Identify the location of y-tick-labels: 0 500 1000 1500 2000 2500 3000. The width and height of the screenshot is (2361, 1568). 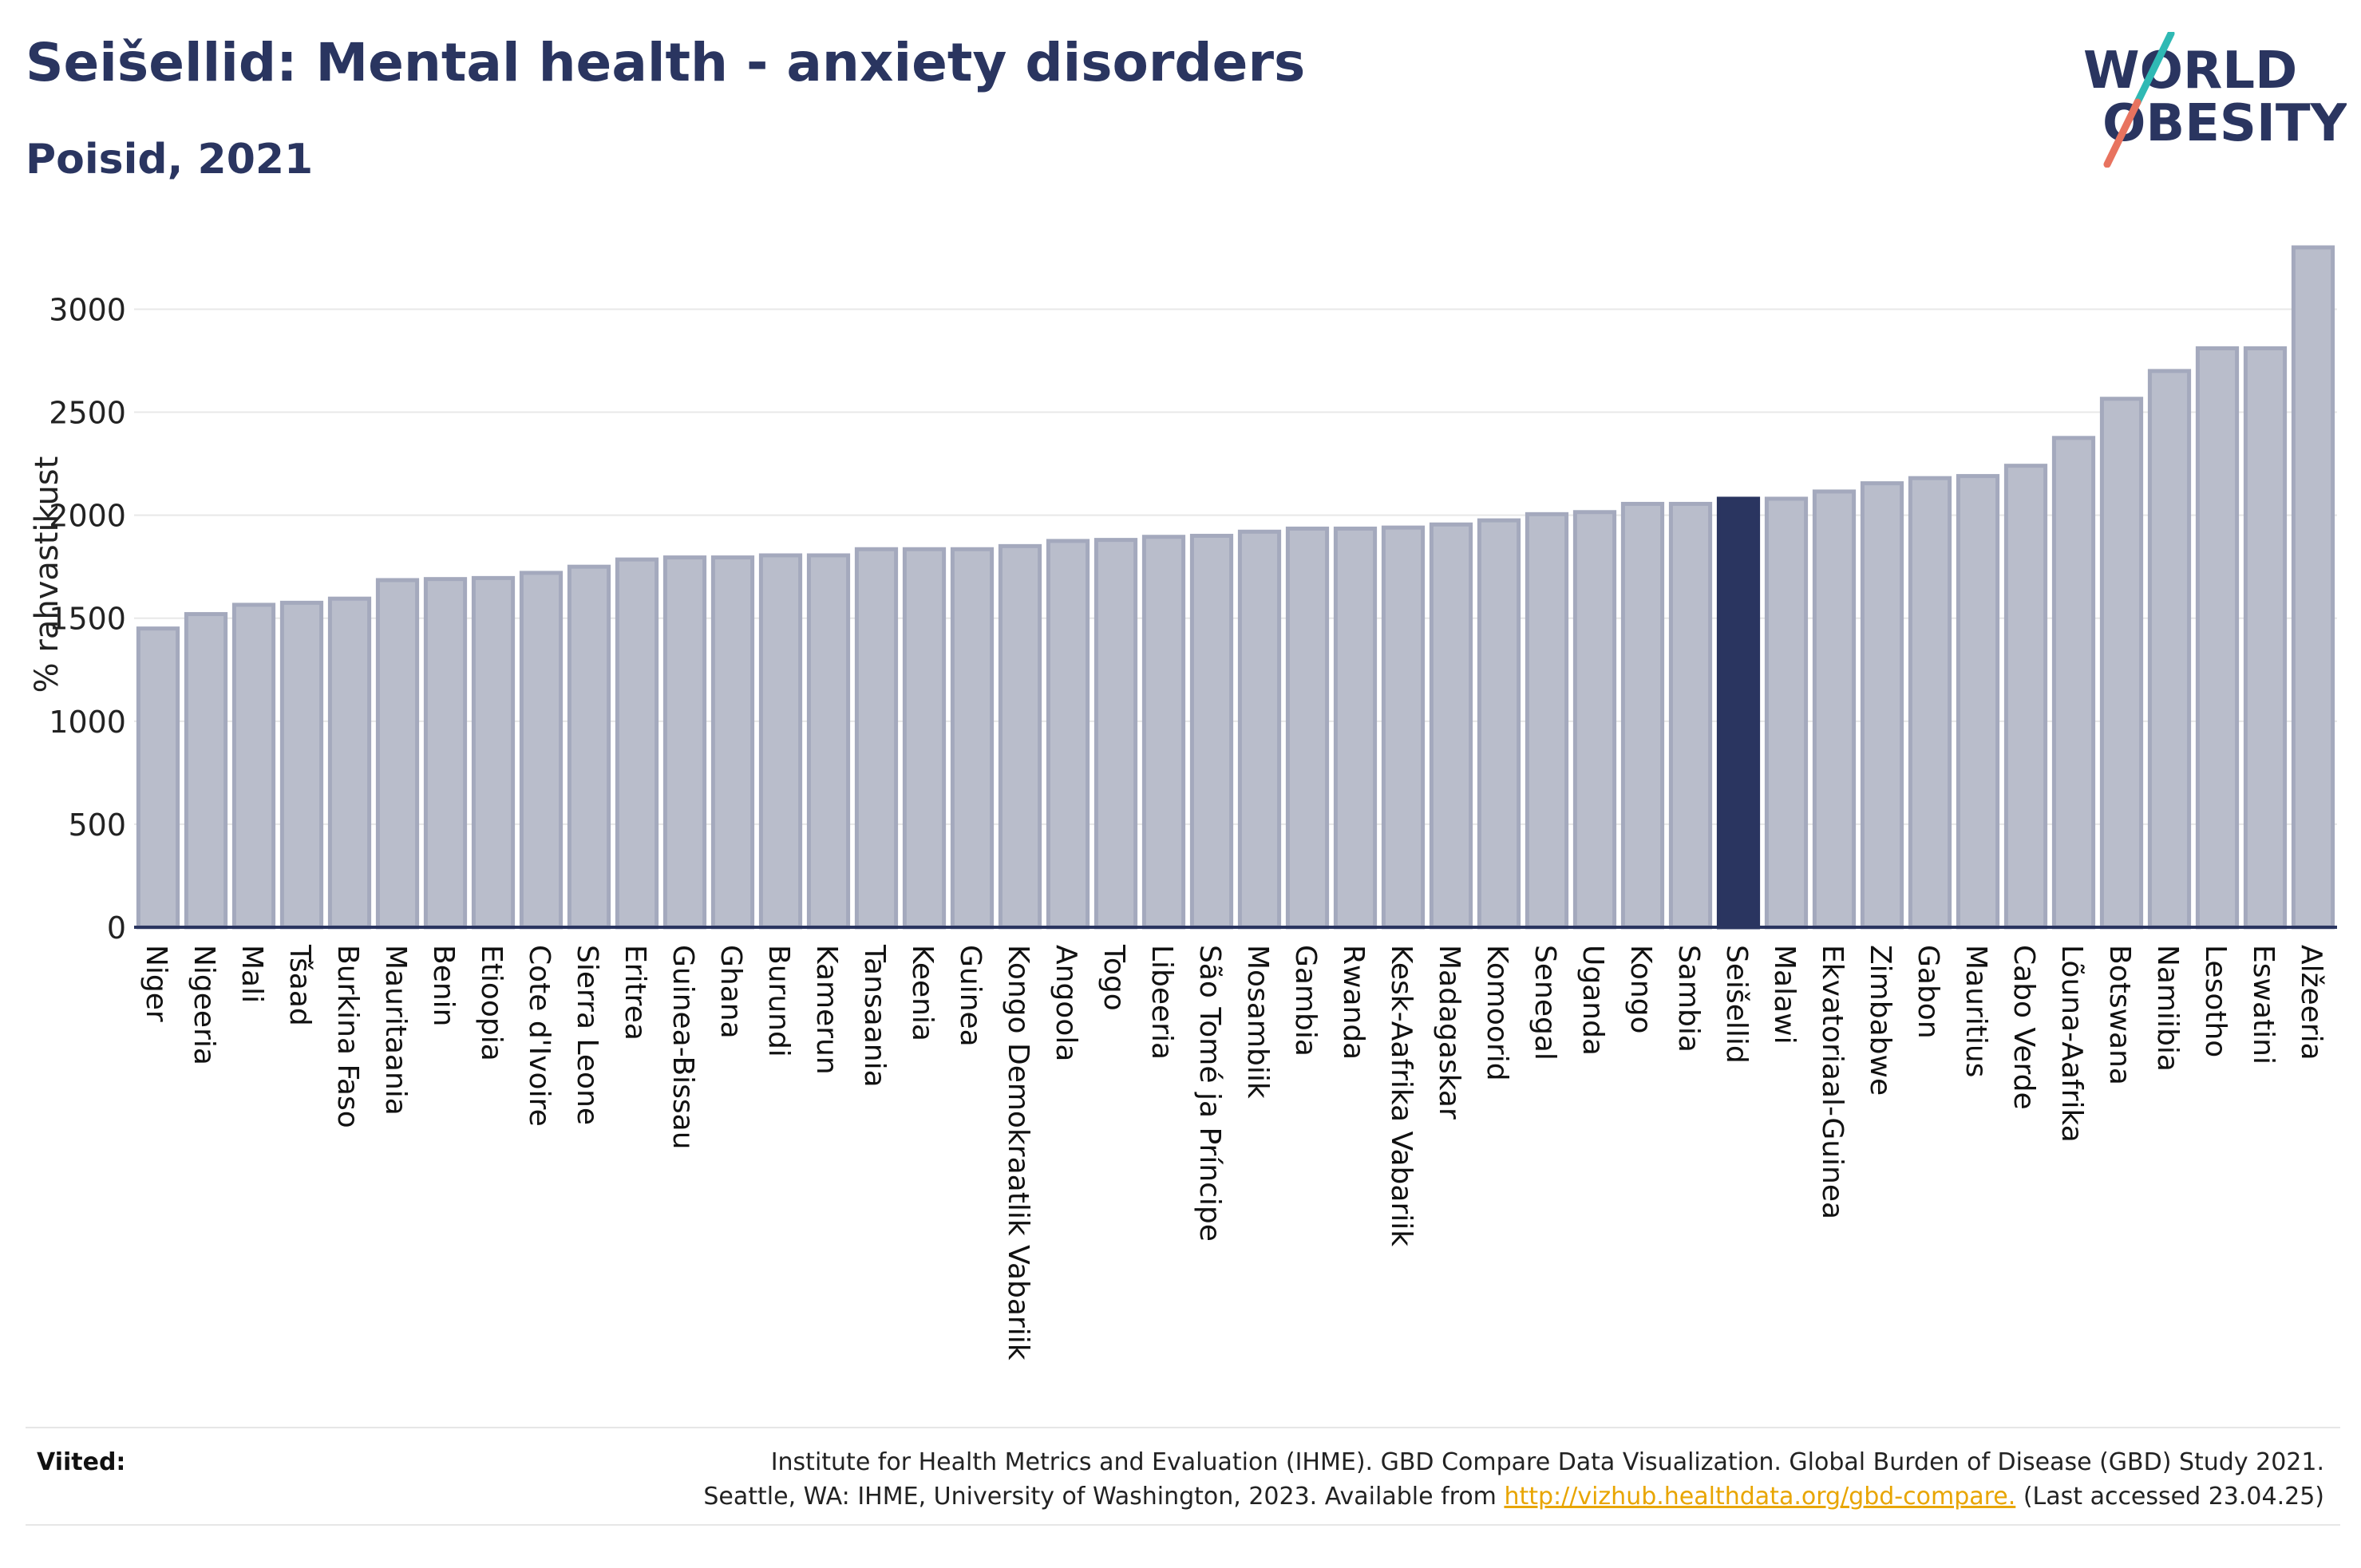
(87, 619).